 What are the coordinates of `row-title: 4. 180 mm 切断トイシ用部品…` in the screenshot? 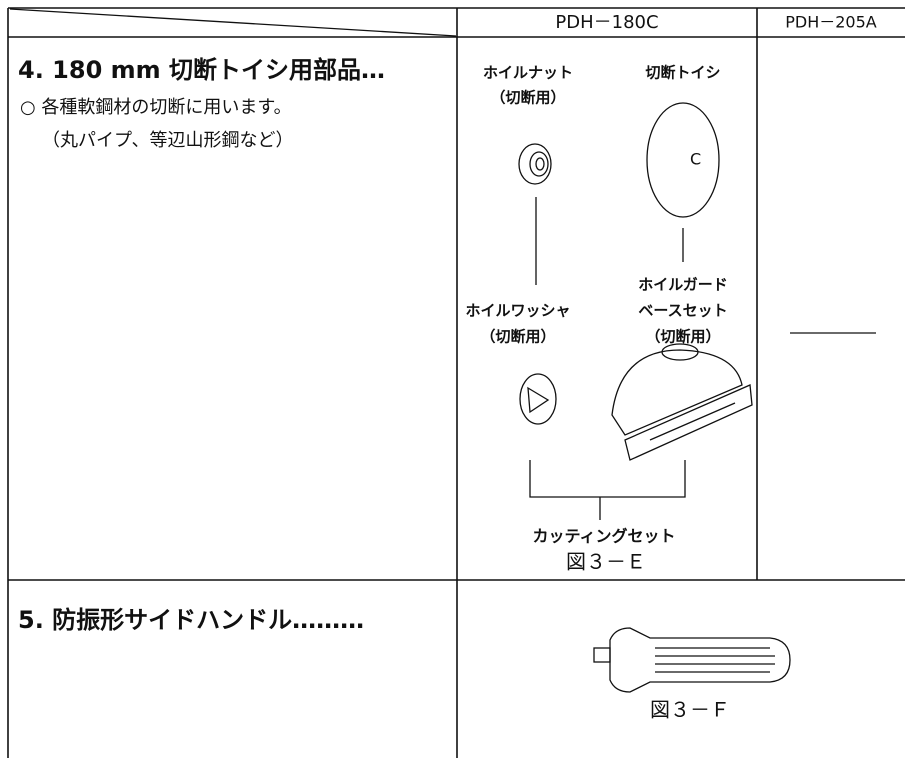 It's located at (201, 70).